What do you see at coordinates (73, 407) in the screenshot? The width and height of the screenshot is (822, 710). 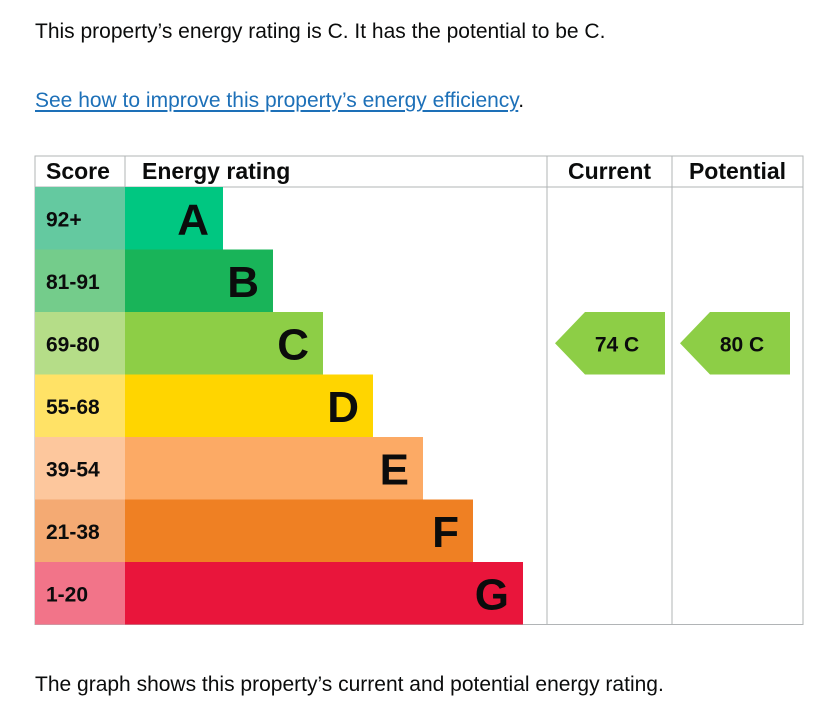 I see `score-range-d: 55-68` at bounding box center [73, 407].